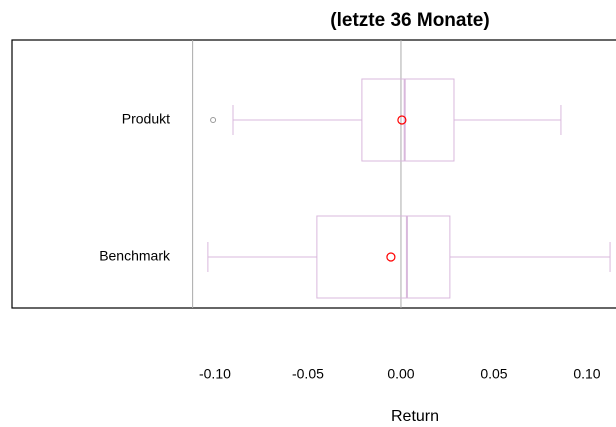 The width and height of the screenshot is (616, 427). I want to click on x-tick-label: -0.05, so click(308, 374).